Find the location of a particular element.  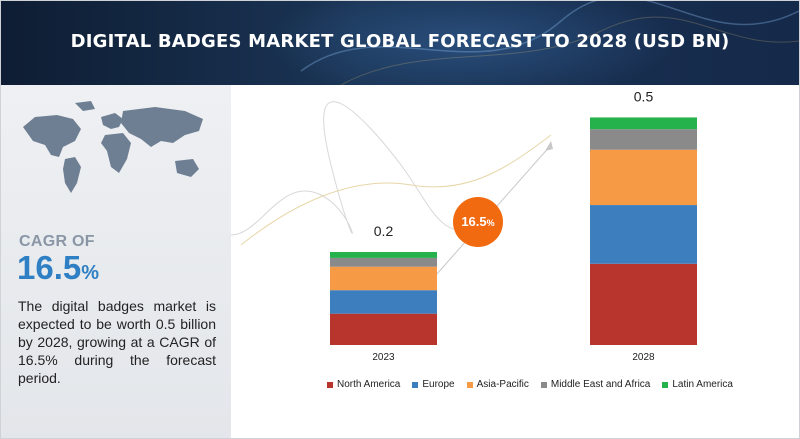

category-label-2028: 2028 is located at coordinates (643, 357).